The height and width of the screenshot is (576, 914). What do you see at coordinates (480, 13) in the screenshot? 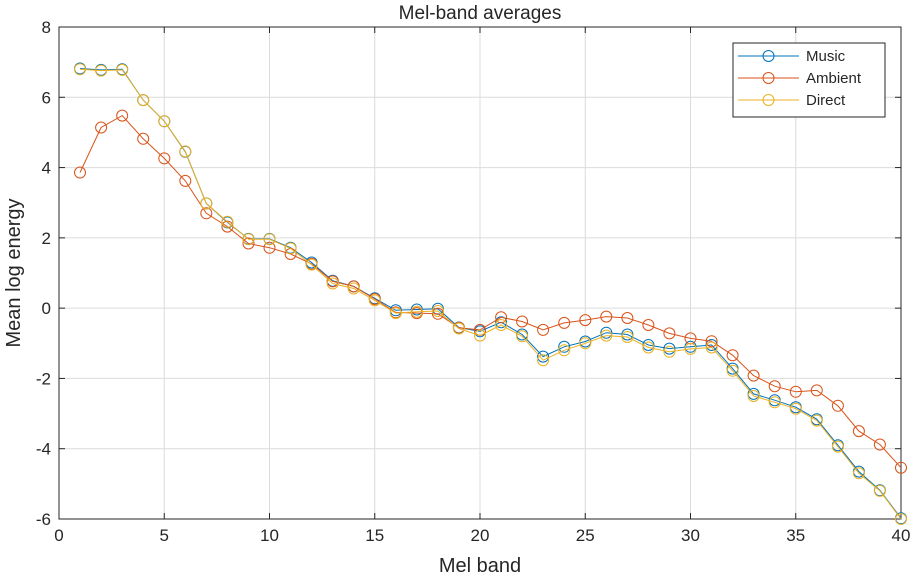
I see `chart-title: Mel-band averages` at bounding box center [480, 13].